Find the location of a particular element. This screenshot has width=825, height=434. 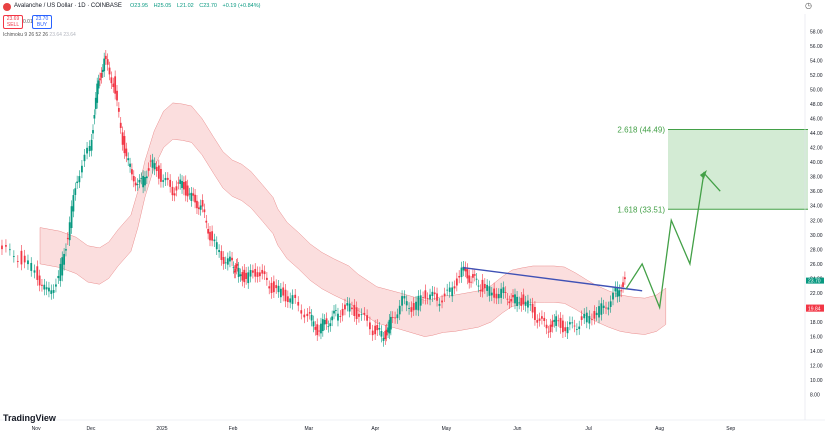

tradingview-logo: TradingView is located at coordinates (29, 418).